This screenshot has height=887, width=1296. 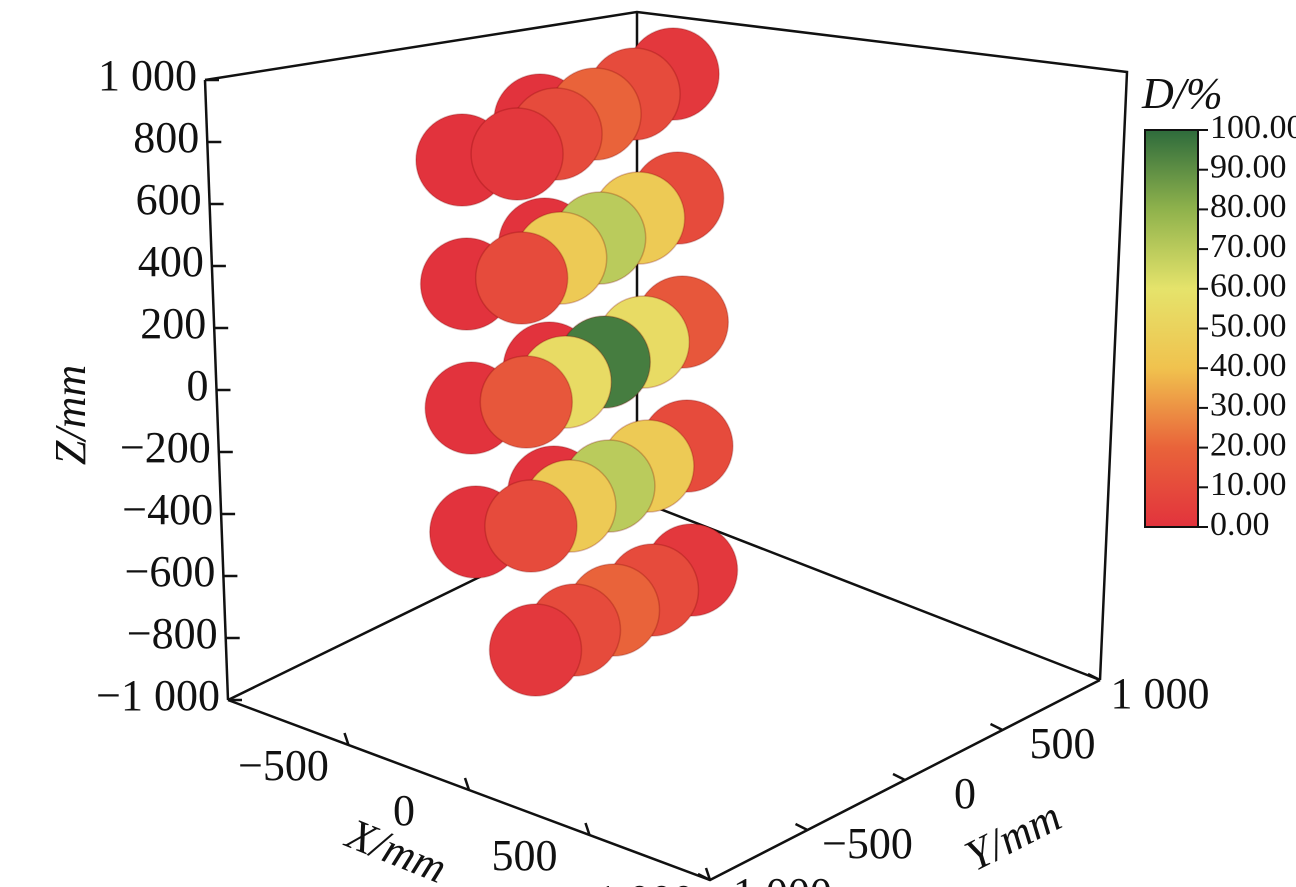 I want to click on x-tick-label: −500, so click(x=283, y=765).